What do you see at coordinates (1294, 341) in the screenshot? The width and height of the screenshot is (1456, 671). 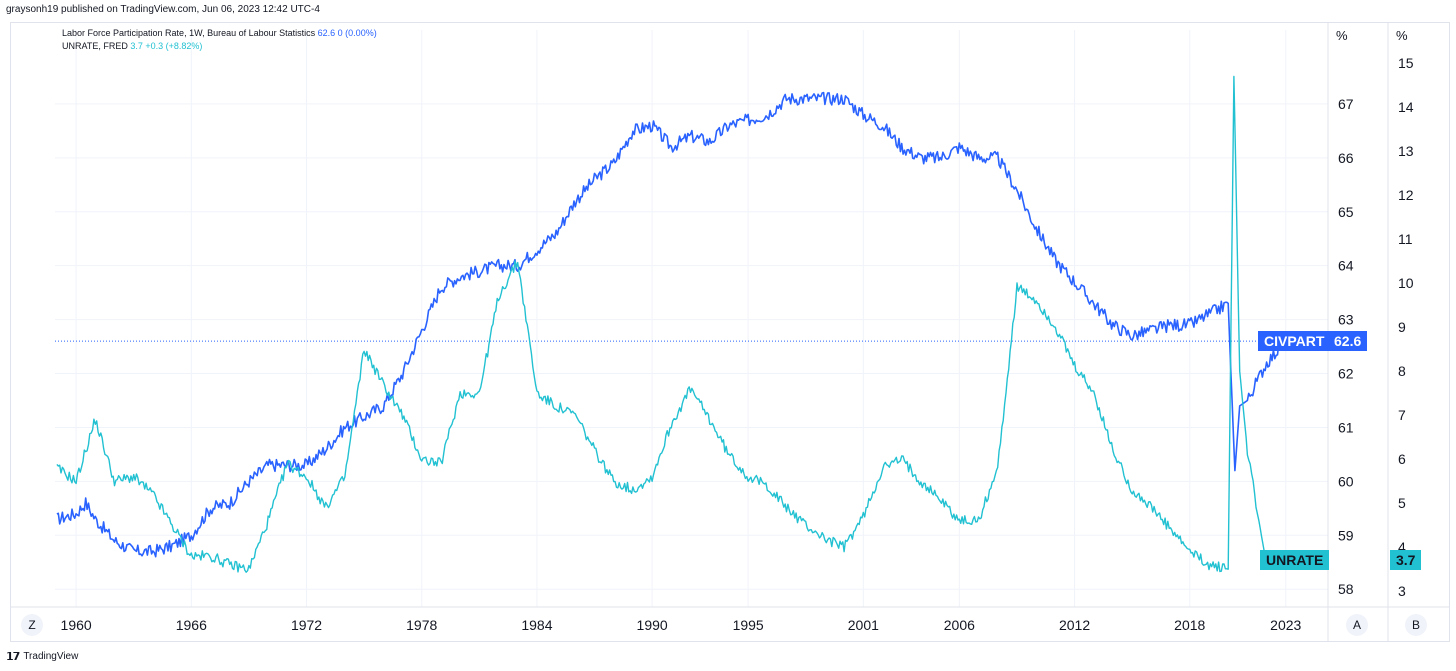 I see `civpart-tag: CIVPART` at bounding box center [1294, 341].